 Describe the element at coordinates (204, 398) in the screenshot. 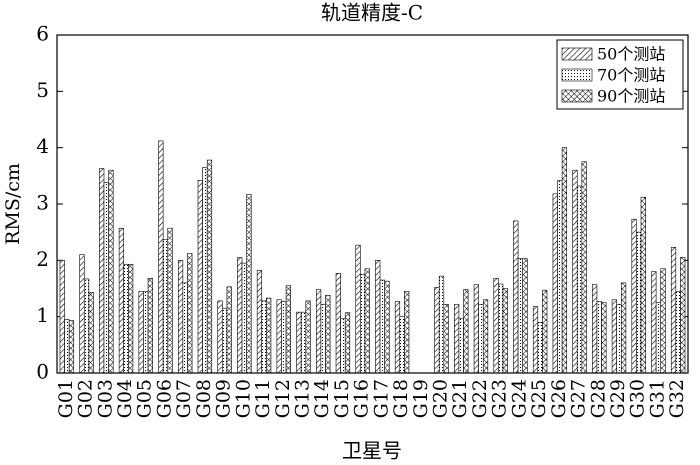

I see `x-tick-label: G08` at that location.